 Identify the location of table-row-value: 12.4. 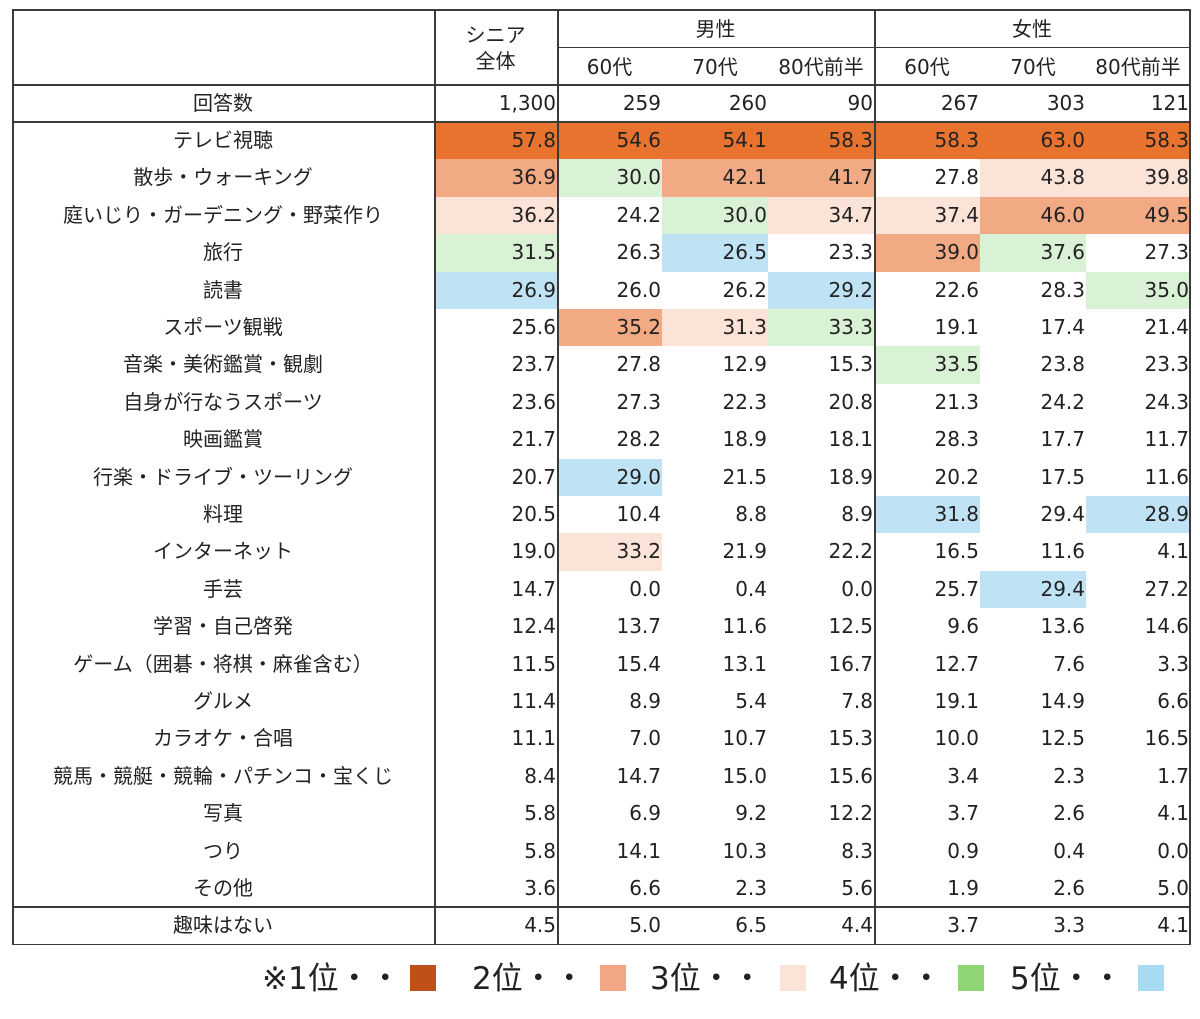
(533, 626).